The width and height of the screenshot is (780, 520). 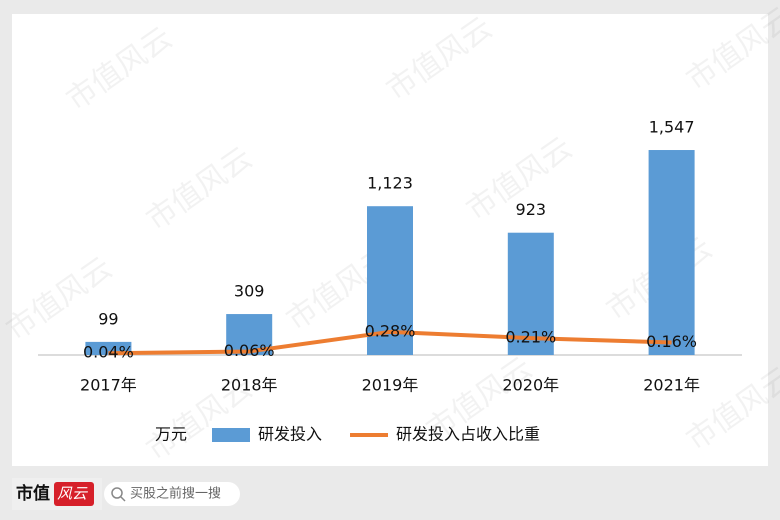 I want to click on data-label: 0.21%, so click(x=530, y=337).